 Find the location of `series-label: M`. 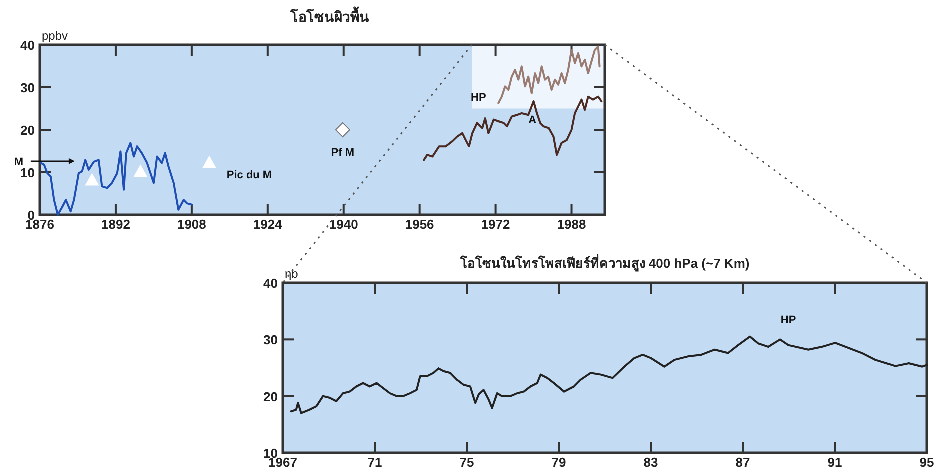

series-label: M is located at coordinates (19, 162).